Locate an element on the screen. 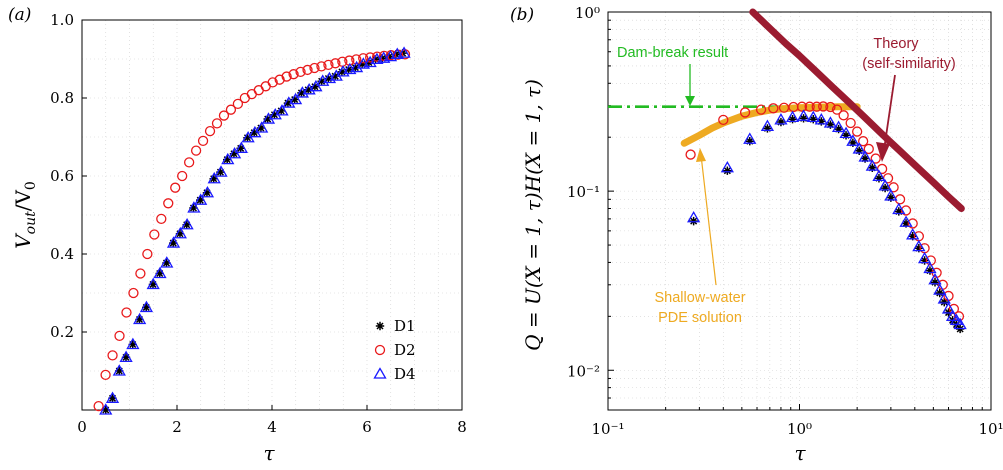 This screenshot has width=1003, height=470. y-tick-label: 10⁻² is located at coordinates (583, 371).